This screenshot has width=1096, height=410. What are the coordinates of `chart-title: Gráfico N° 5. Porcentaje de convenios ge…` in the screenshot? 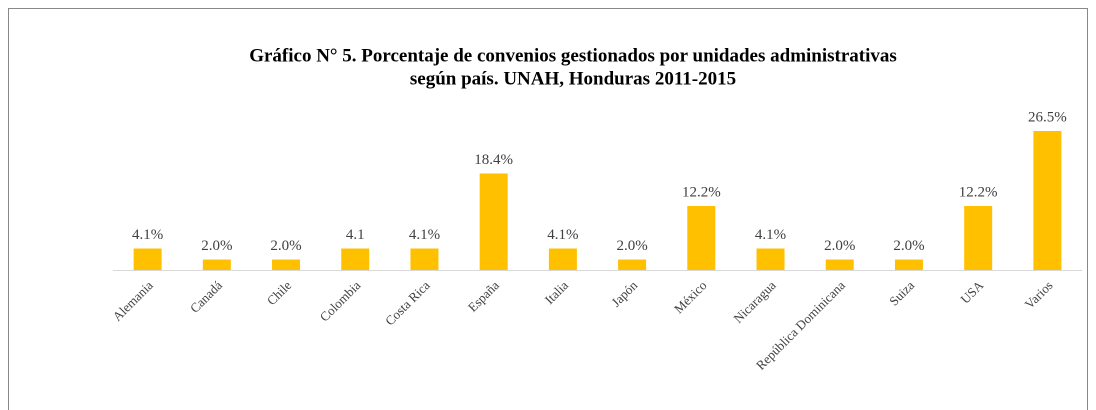 It's located at (573, 55).